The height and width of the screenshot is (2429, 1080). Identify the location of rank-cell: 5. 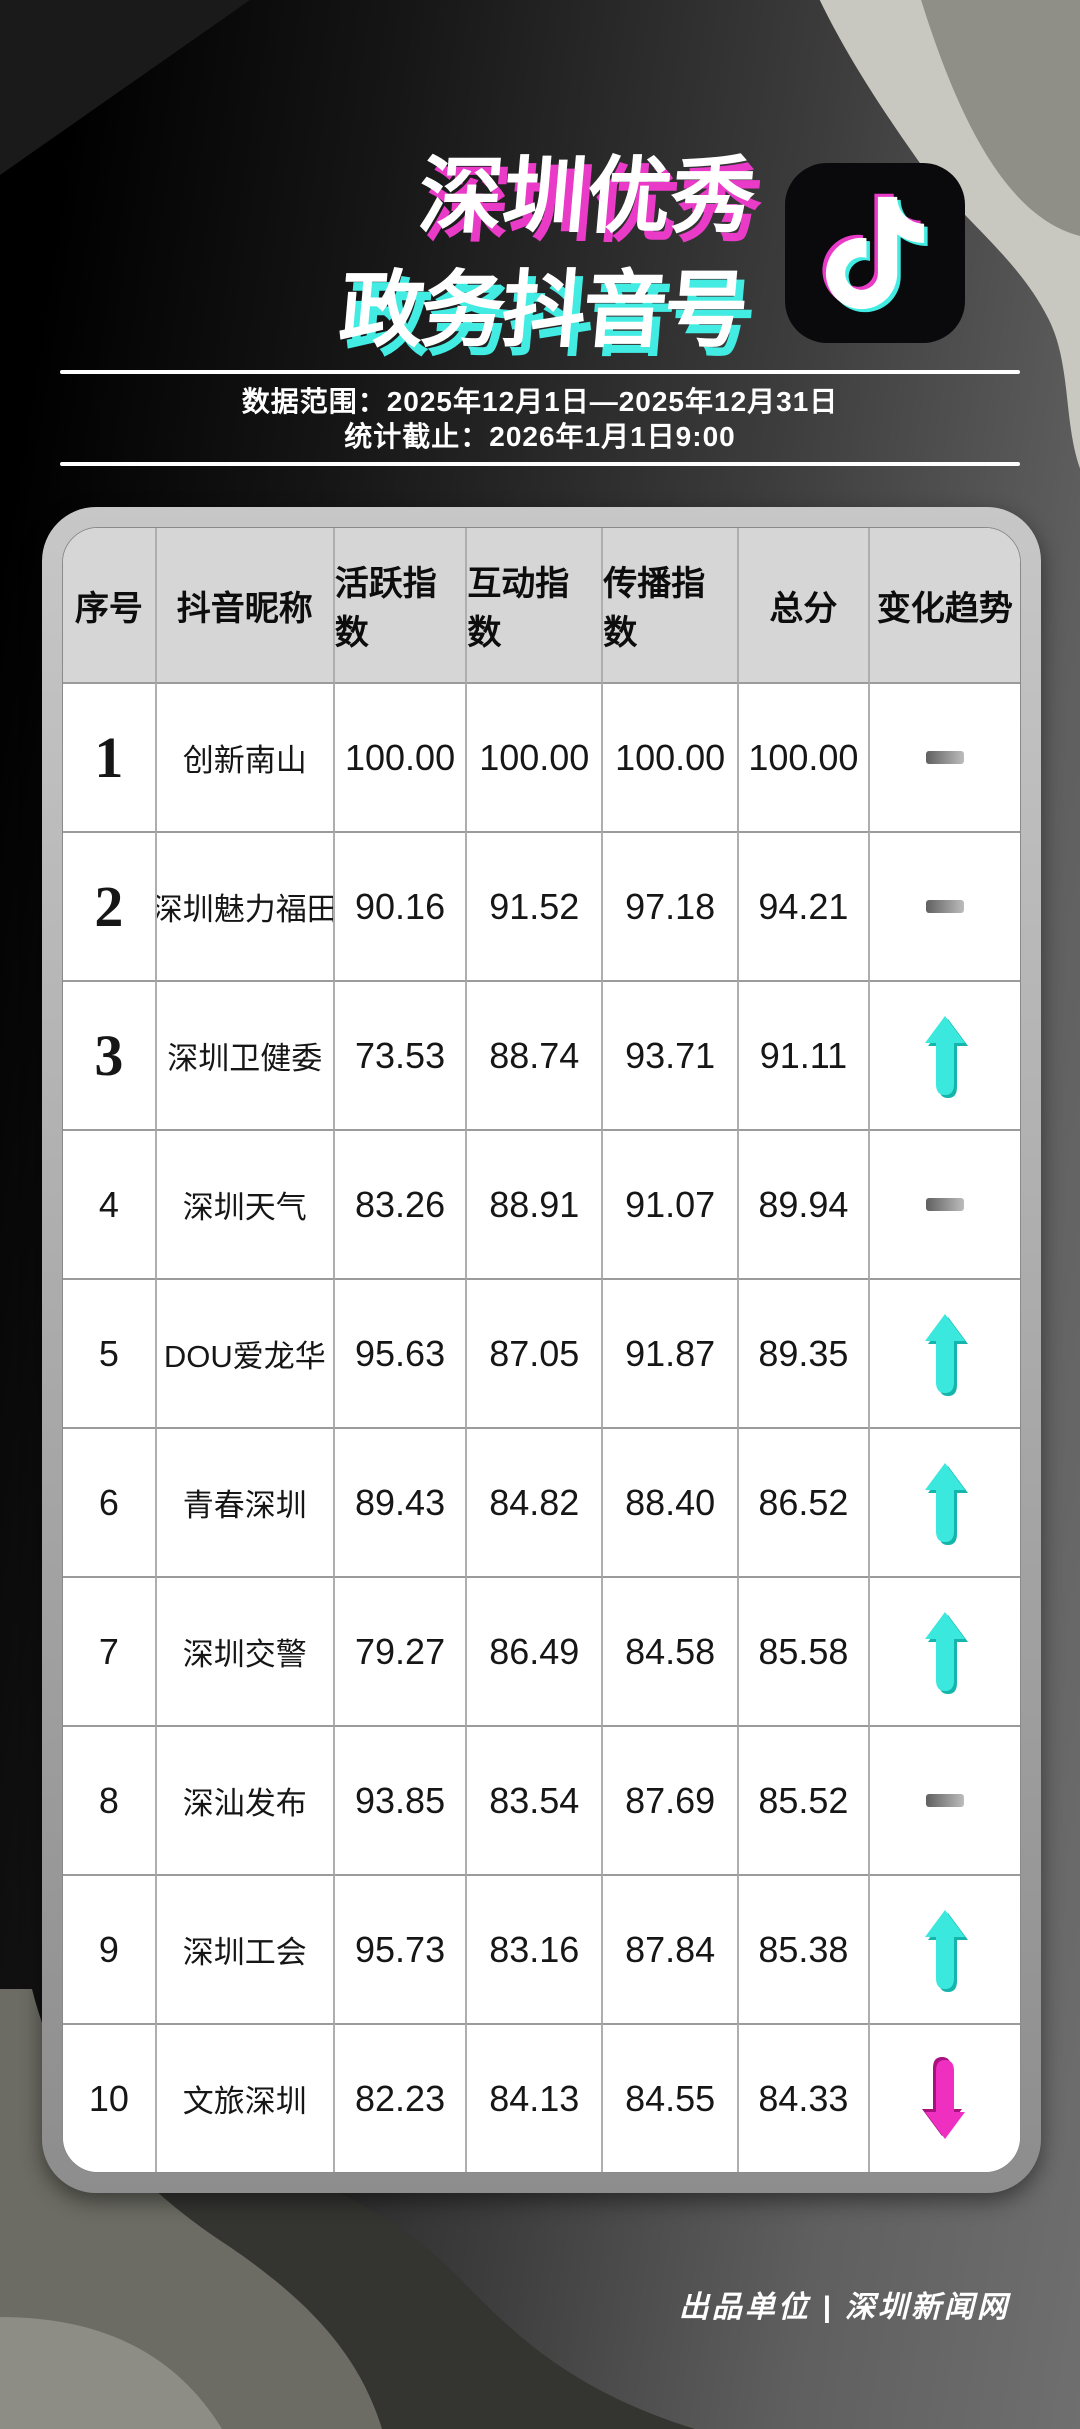
(110, 1352).